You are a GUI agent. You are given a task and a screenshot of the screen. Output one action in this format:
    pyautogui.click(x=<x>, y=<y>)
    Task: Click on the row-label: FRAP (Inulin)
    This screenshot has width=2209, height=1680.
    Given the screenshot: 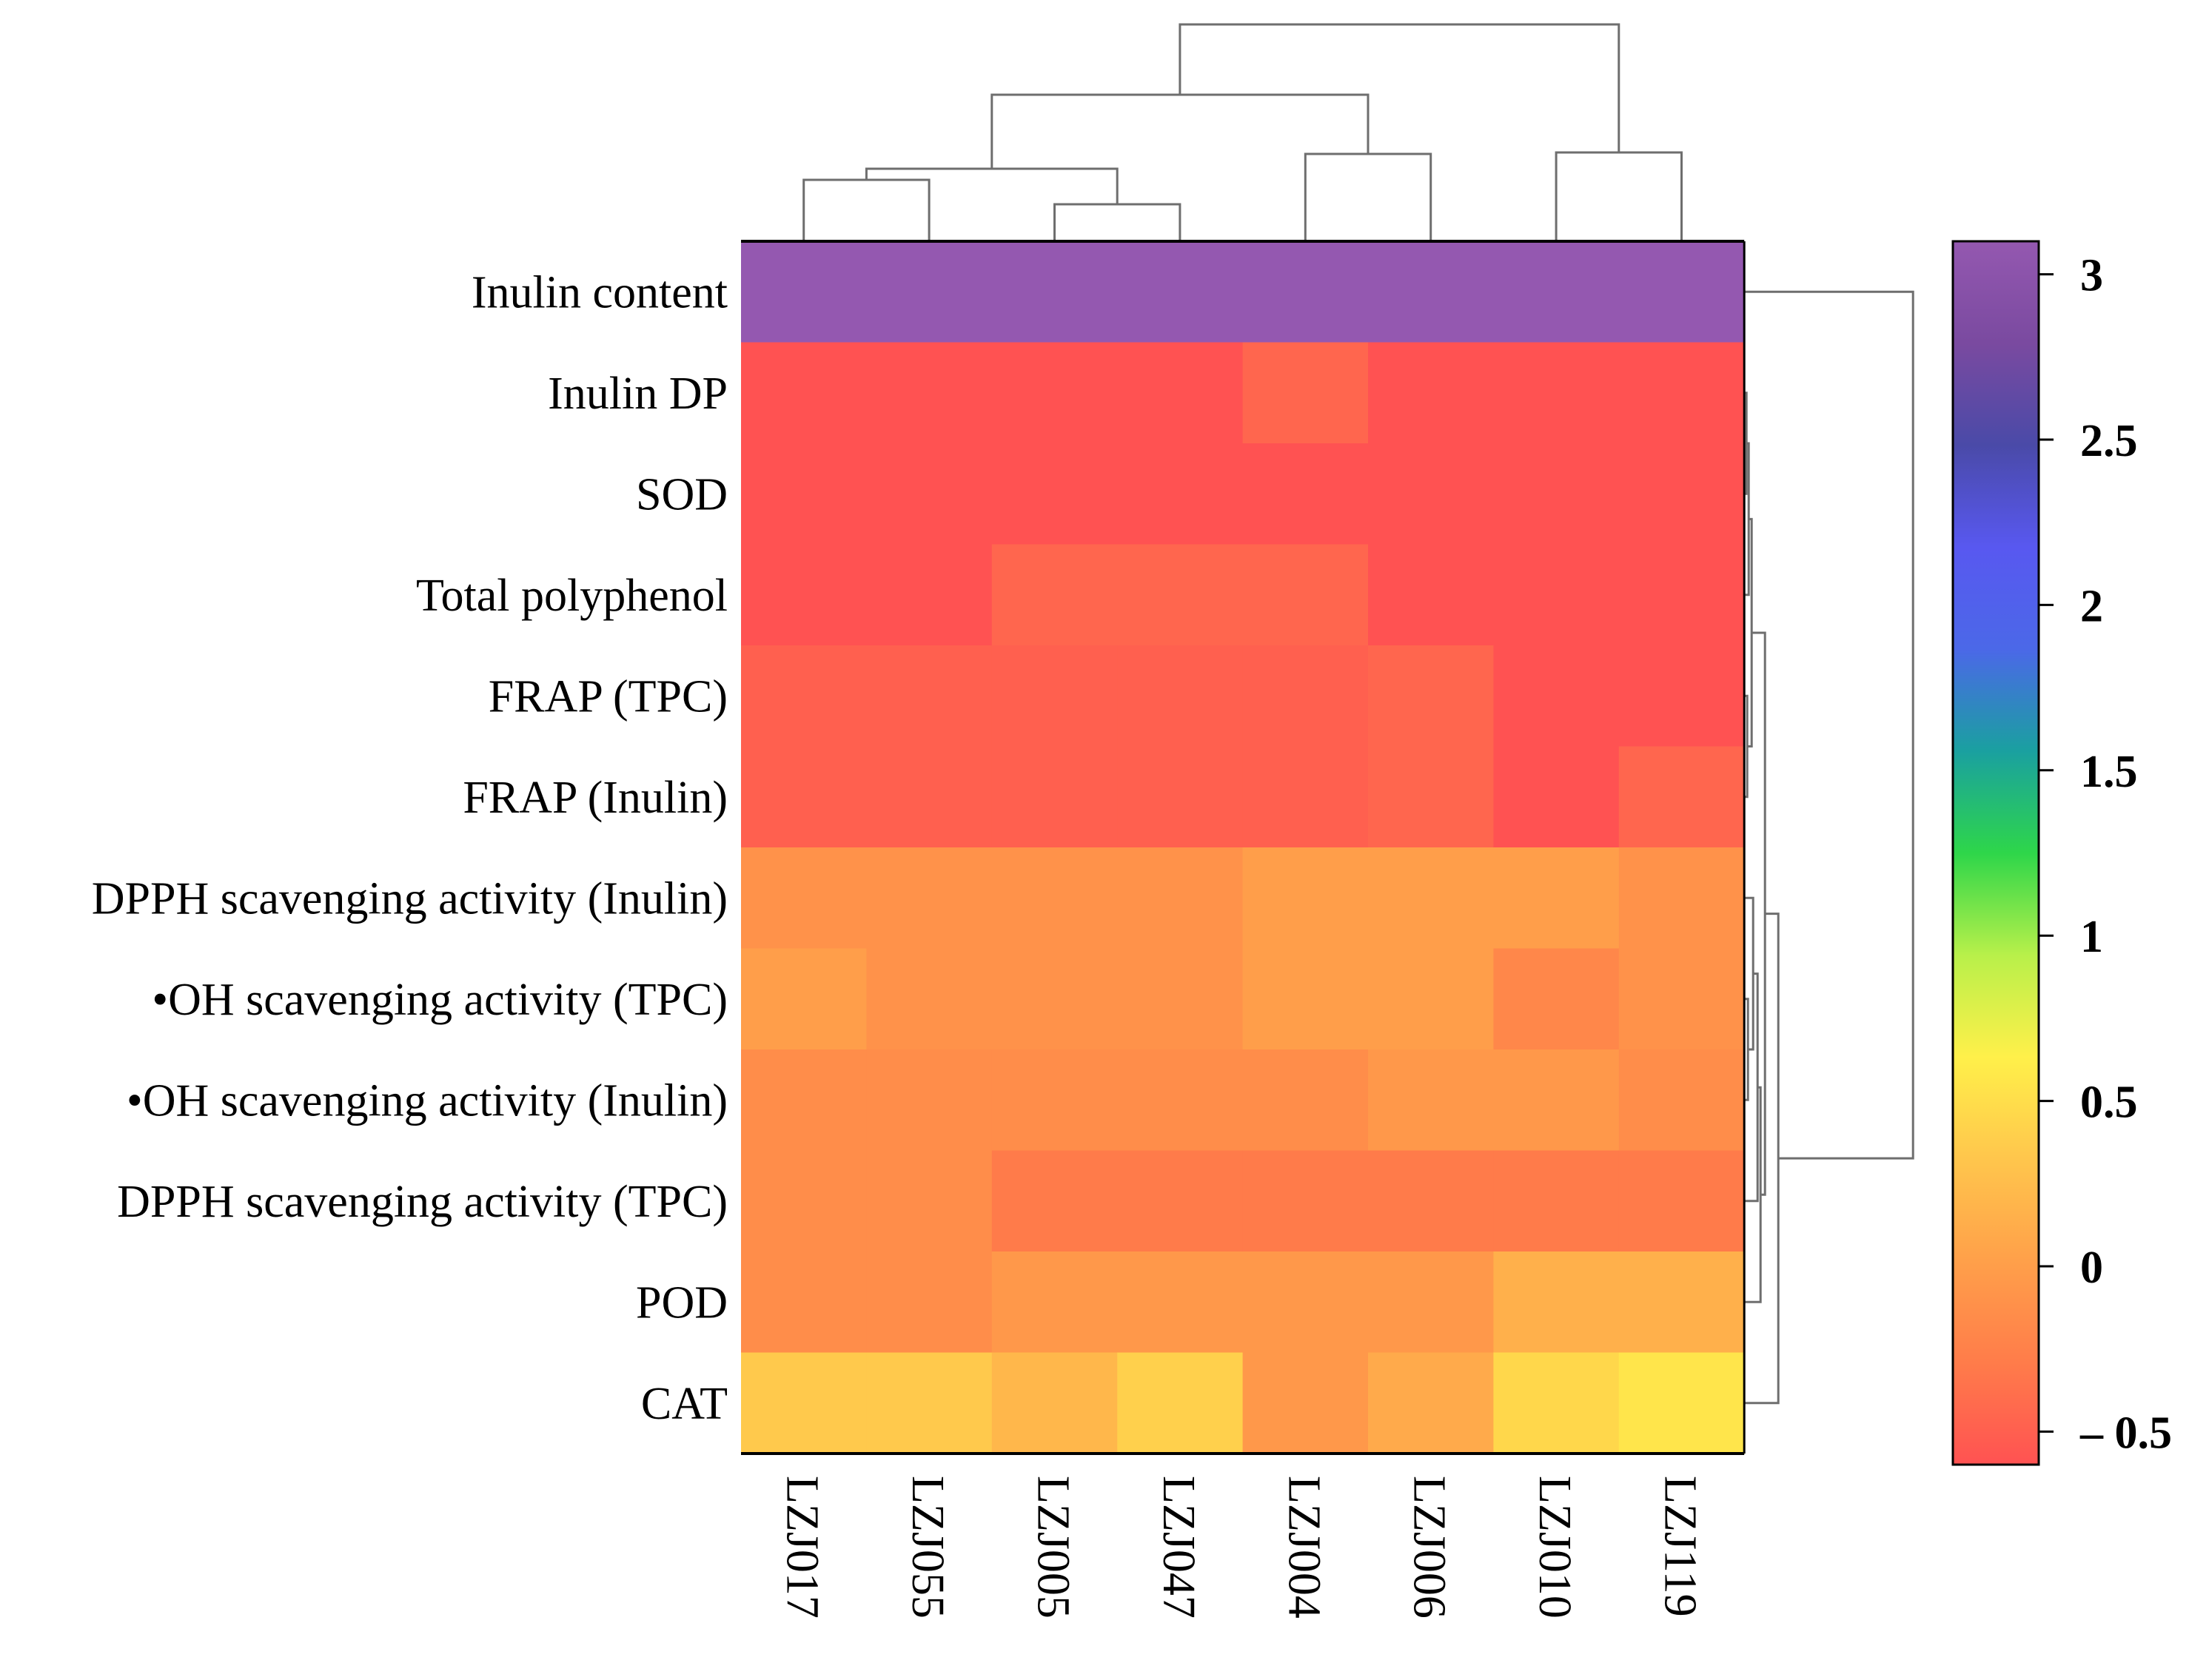 What is the action you would take?
    pyautogui.click(x=595, y=798)
    